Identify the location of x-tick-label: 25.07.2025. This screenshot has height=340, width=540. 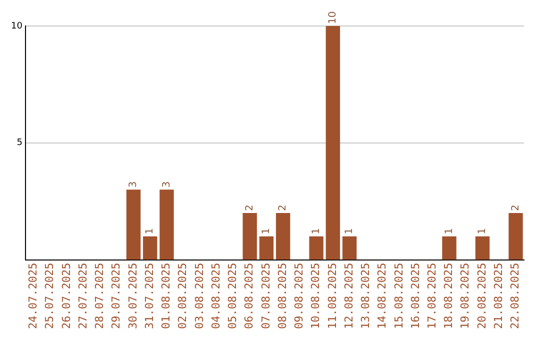
(49, 296).